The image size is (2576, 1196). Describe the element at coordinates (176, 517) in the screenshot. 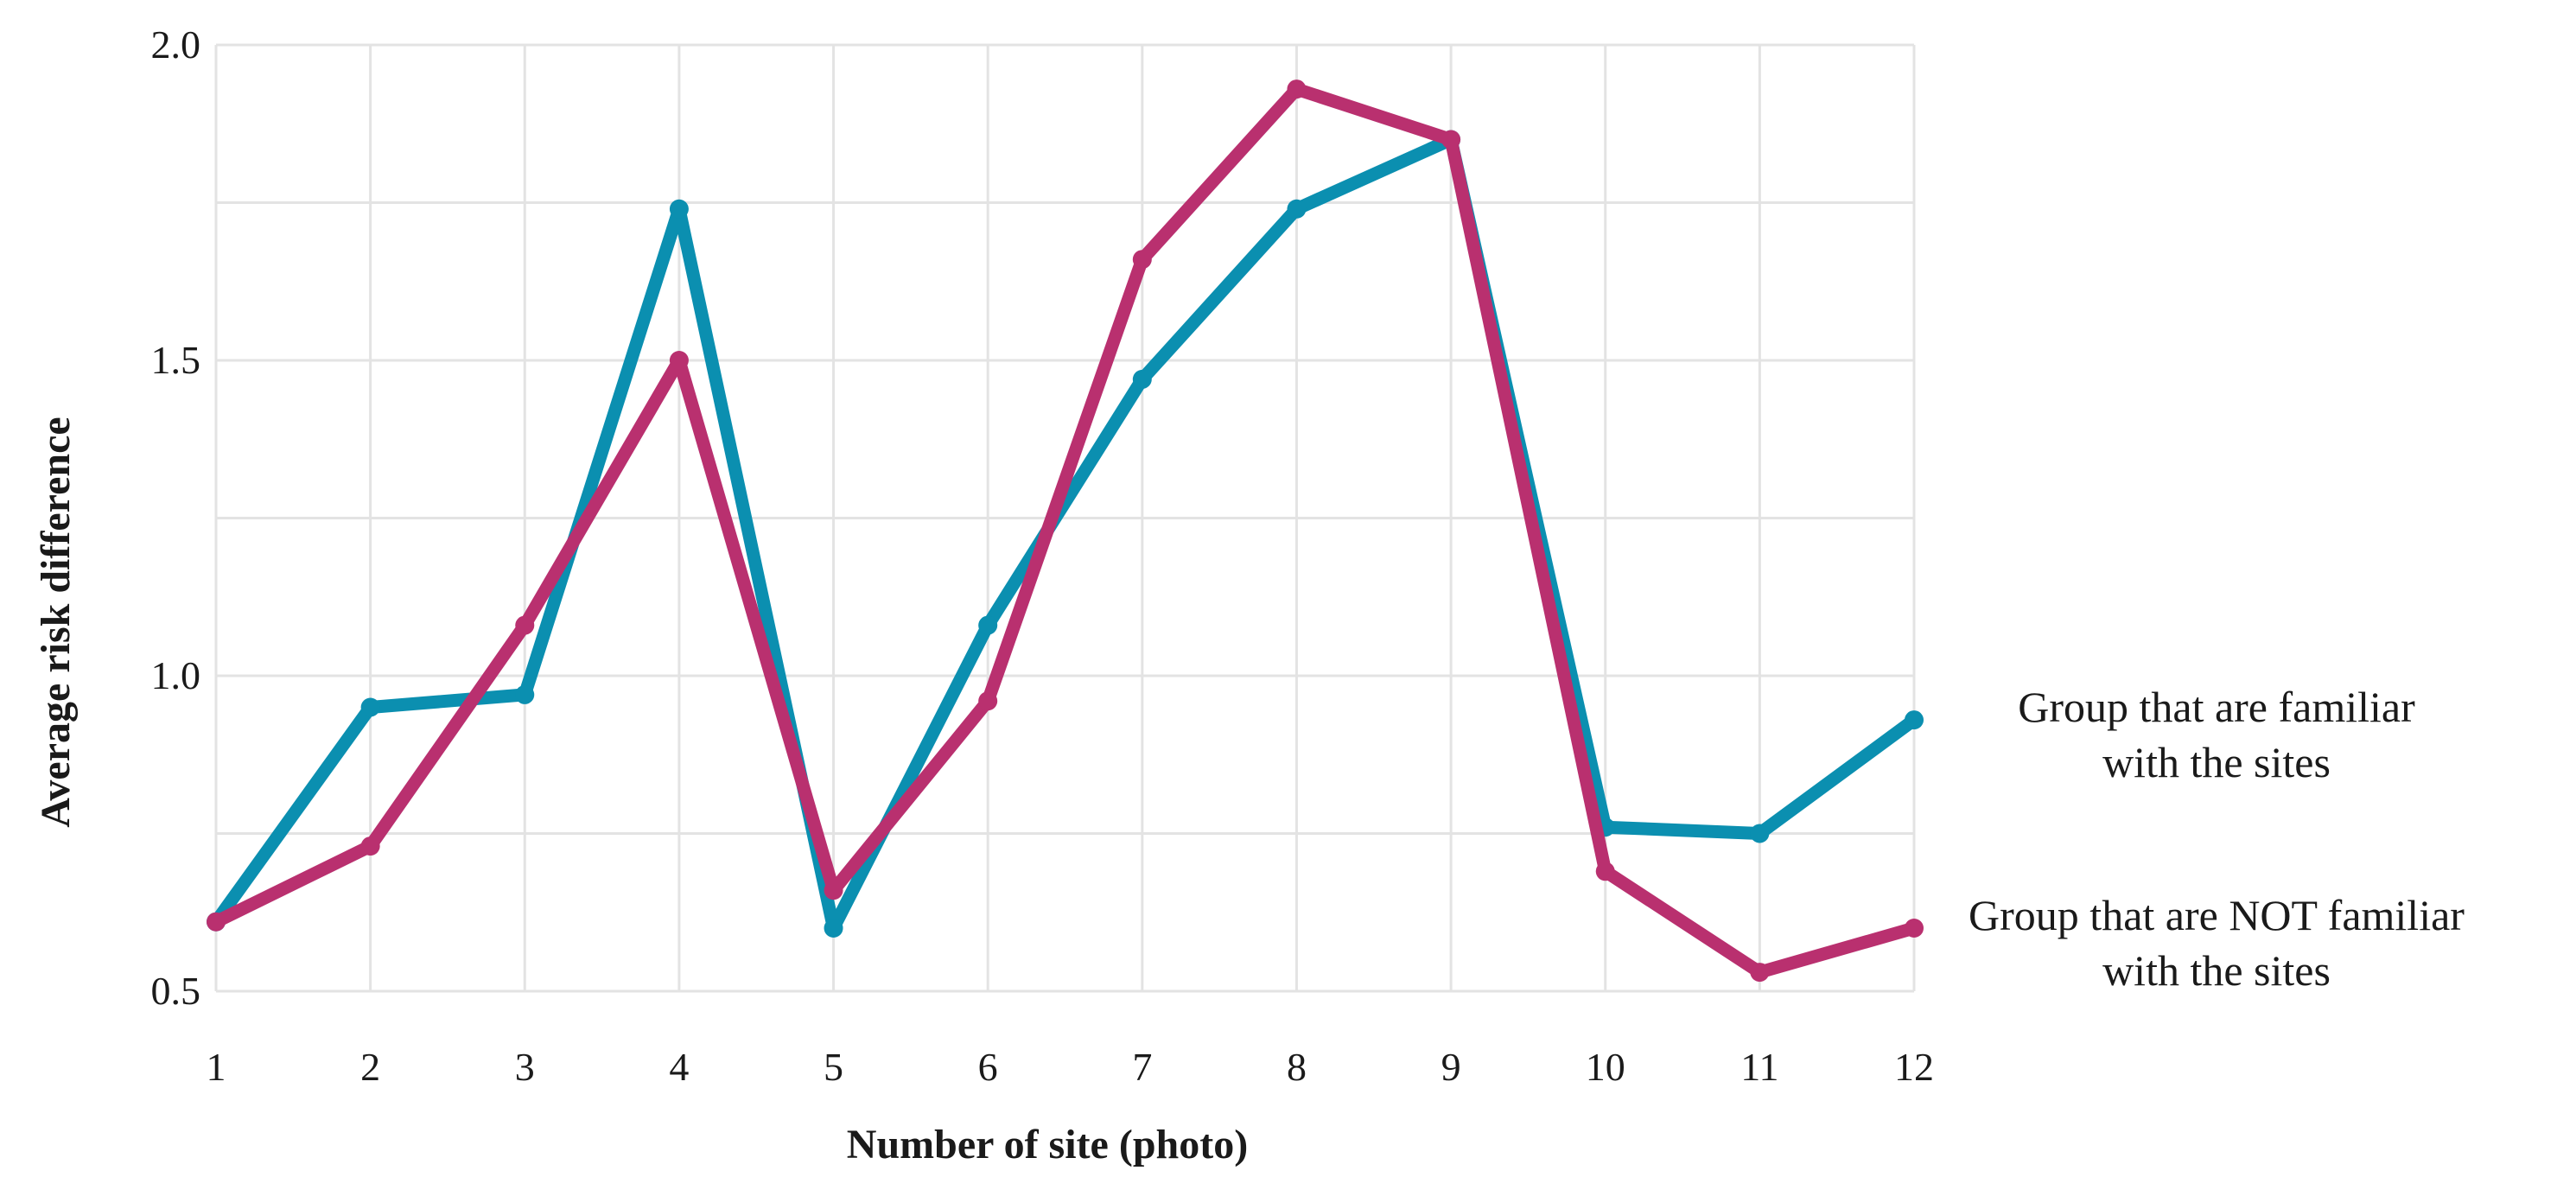

I see `y-axis-ticks: 0.5 1.0 1.5 2.0` at that location.